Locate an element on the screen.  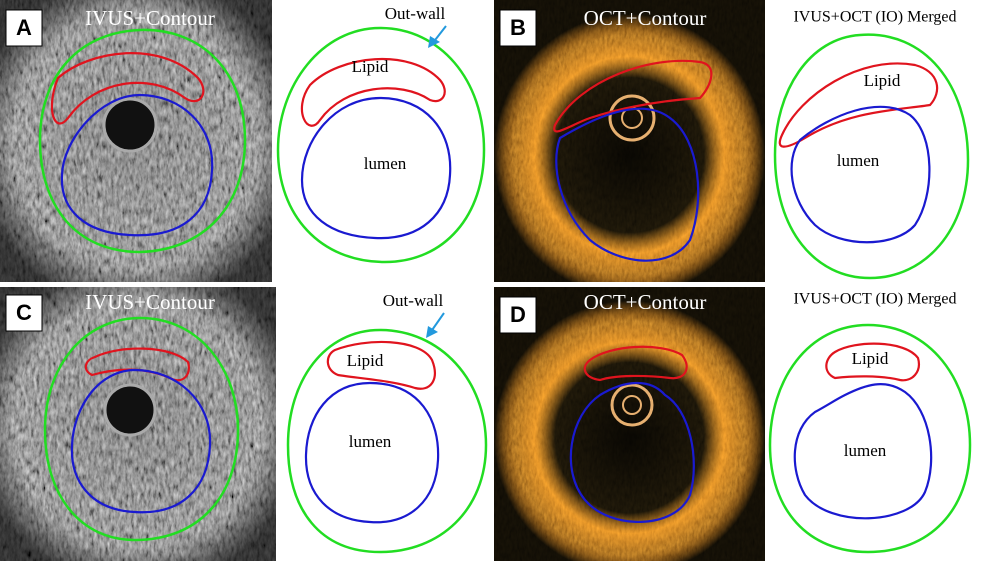
panel-letter: C is located at coordinates (24, 312).